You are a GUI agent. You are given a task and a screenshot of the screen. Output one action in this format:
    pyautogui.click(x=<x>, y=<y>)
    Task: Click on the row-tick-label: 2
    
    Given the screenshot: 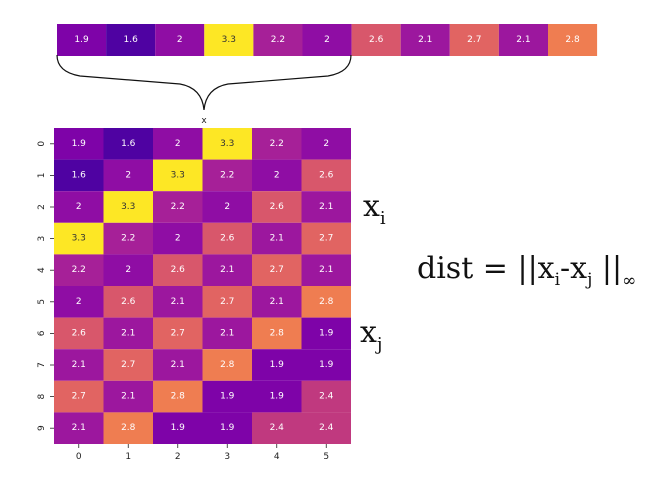 What is the action you would take?
    pyautogui.click(x=42, y=207)
    